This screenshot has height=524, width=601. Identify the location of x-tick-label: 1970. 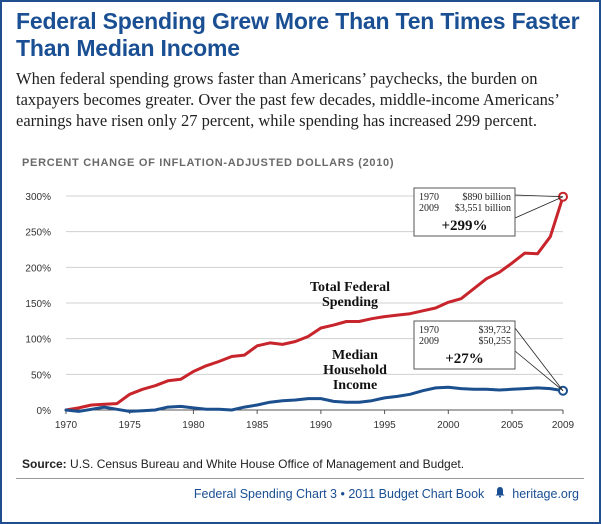
(66, 425).